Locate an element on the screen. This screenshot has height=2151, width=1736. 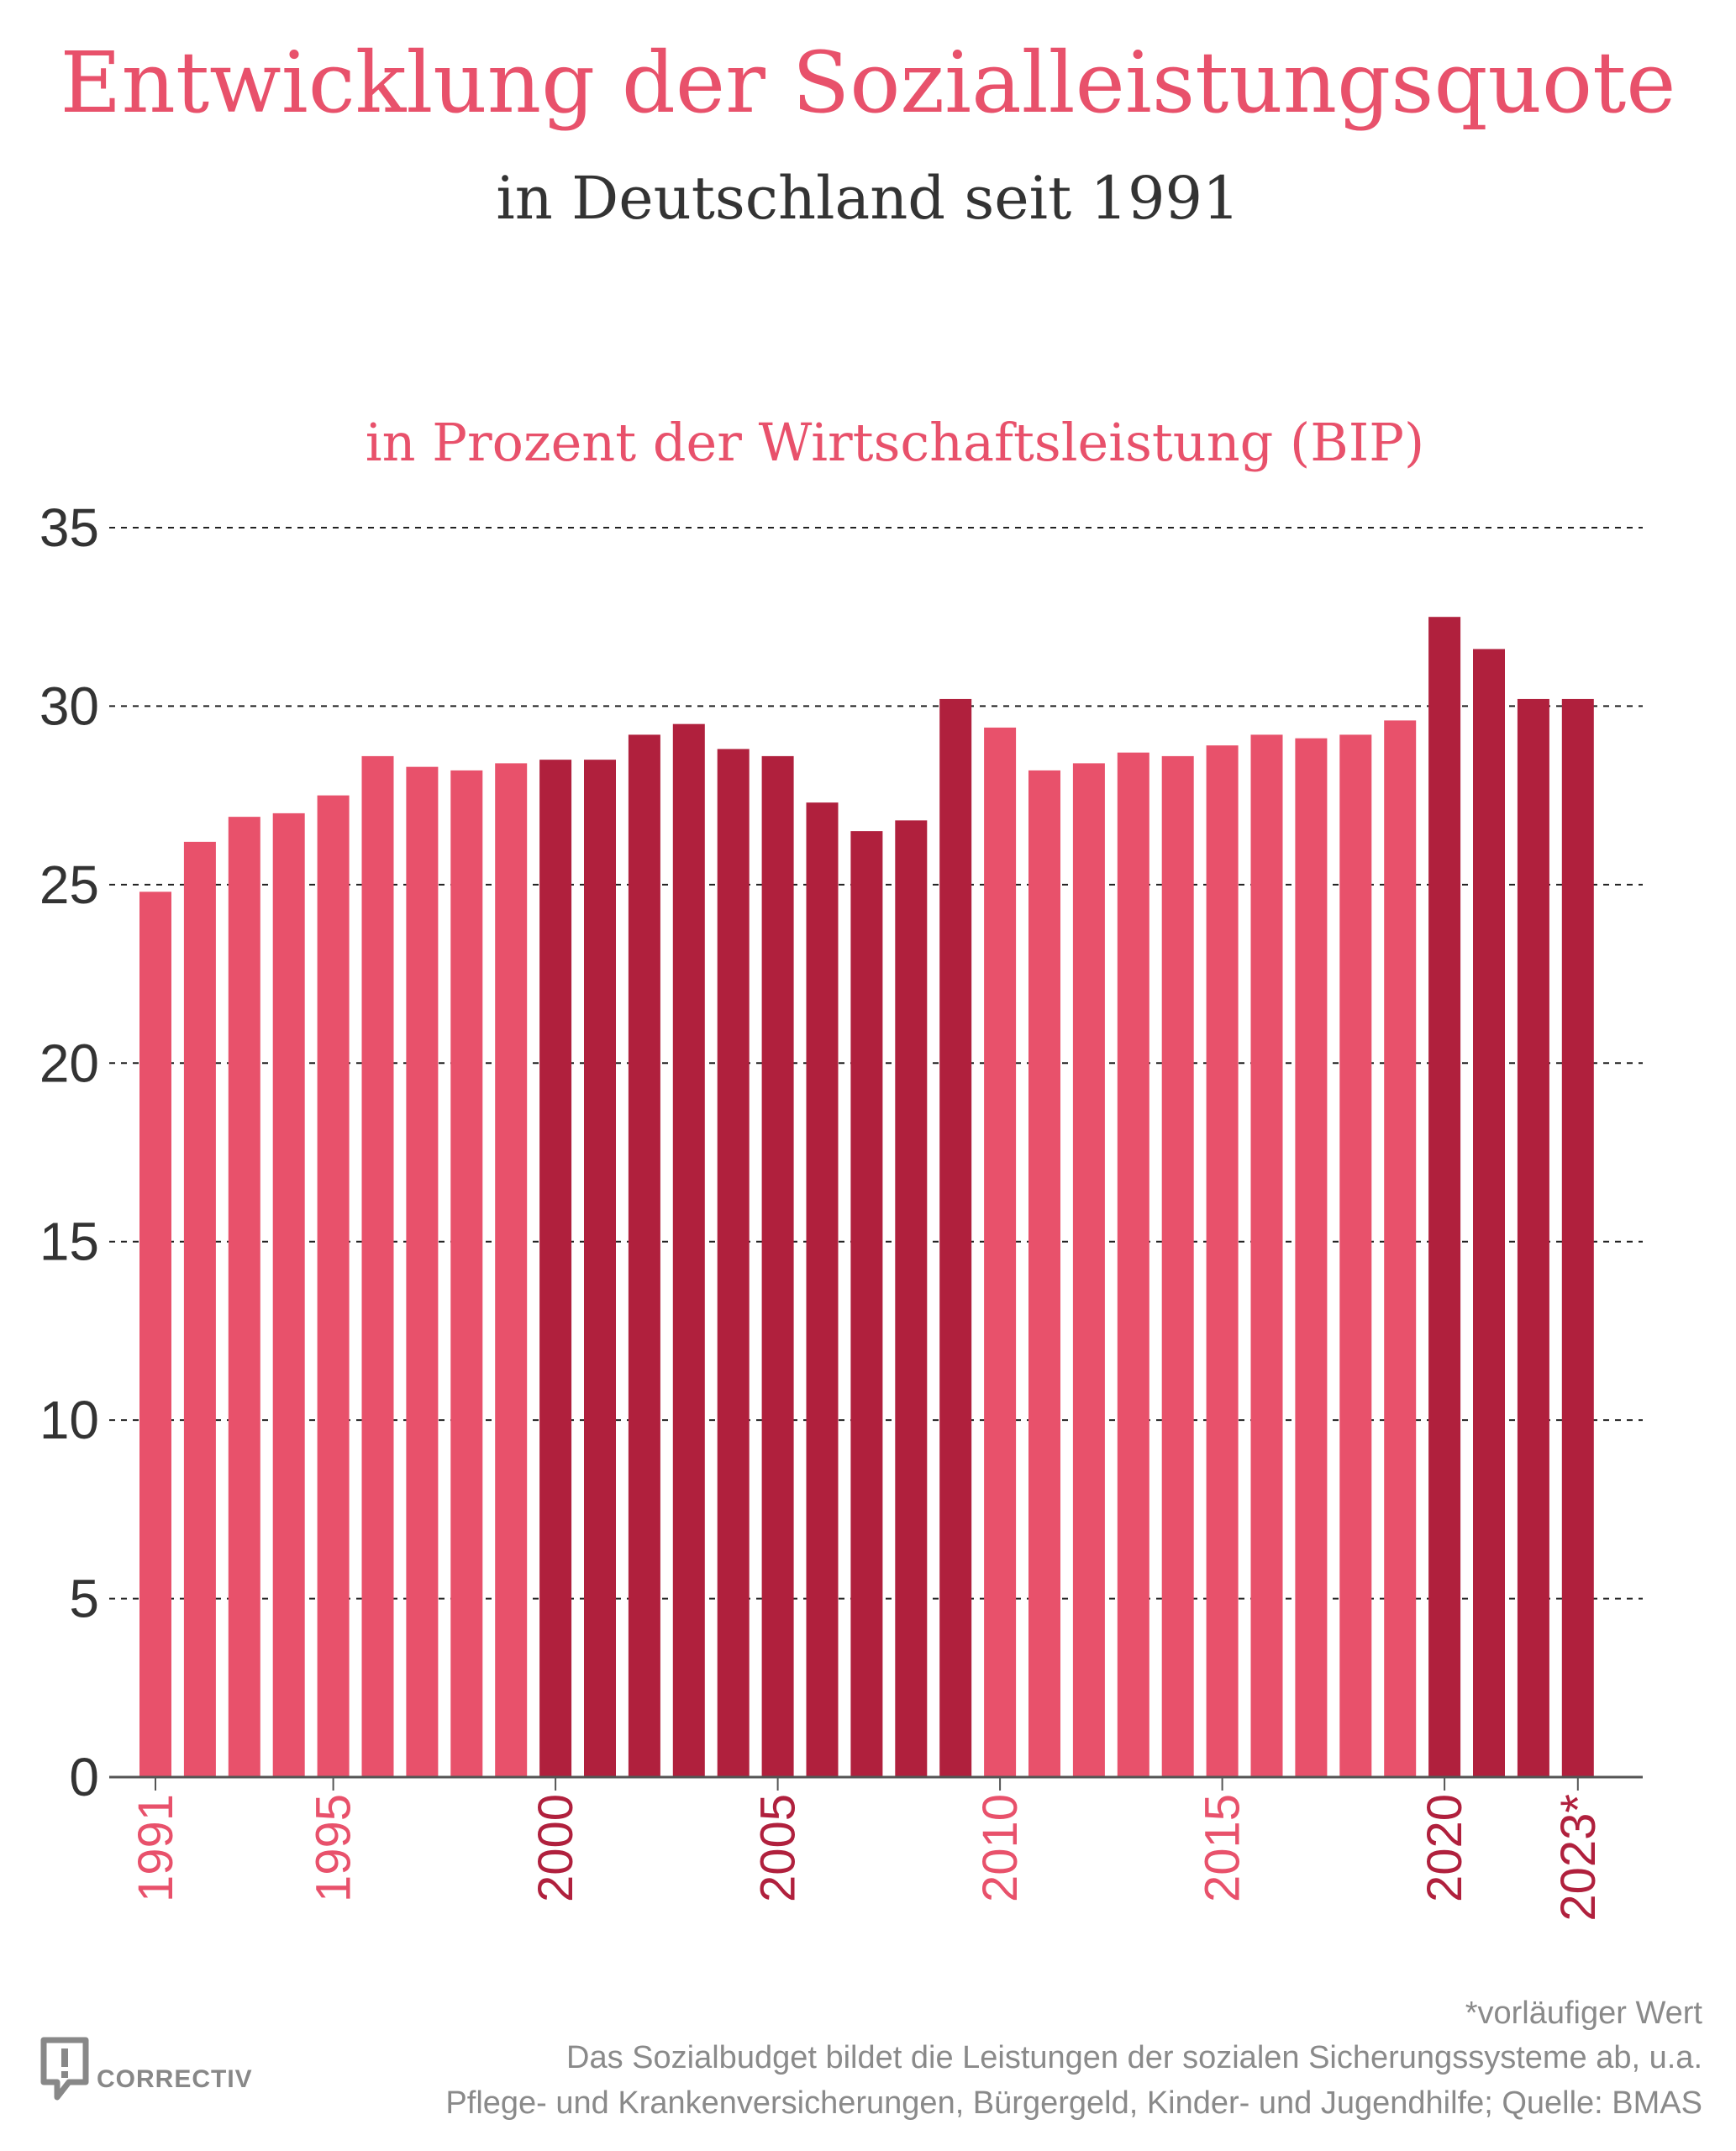
bar-2011 is located at coordinates (1044, 1273).